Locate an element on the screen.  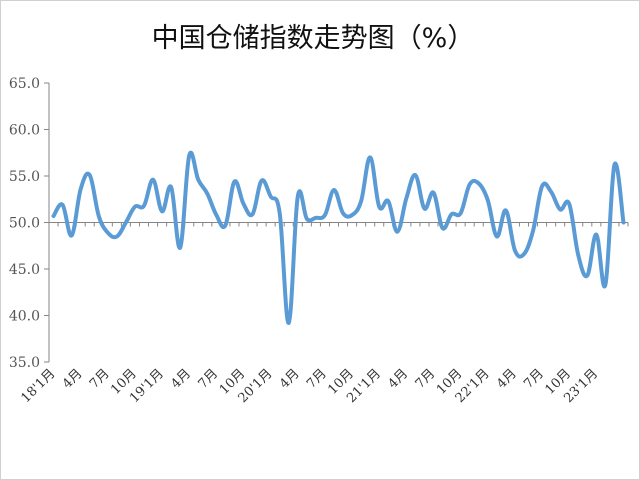
chart-title: 中国仓储指数走势图（%） is located at coordinates (313, 38).